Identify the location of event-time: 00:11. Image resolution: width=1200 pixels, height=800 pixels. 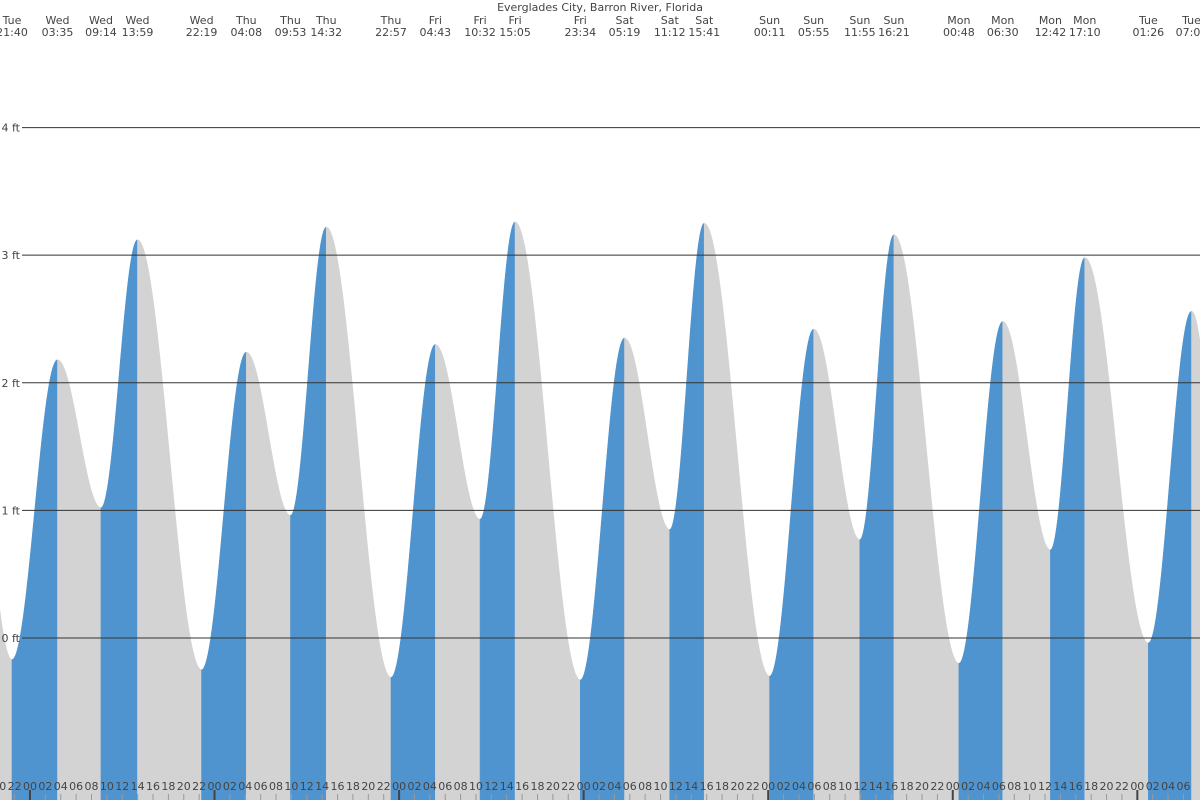
(770, 32).